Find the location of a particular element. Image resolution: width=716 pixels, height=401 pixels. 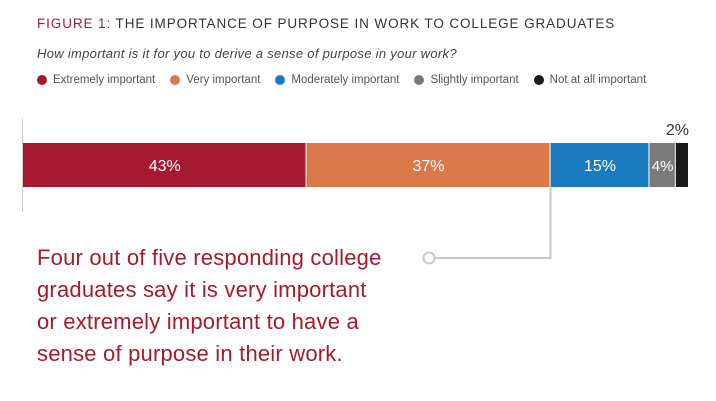

legend-item-not-at-all: Not at all important is located at coordinates (590, 80).